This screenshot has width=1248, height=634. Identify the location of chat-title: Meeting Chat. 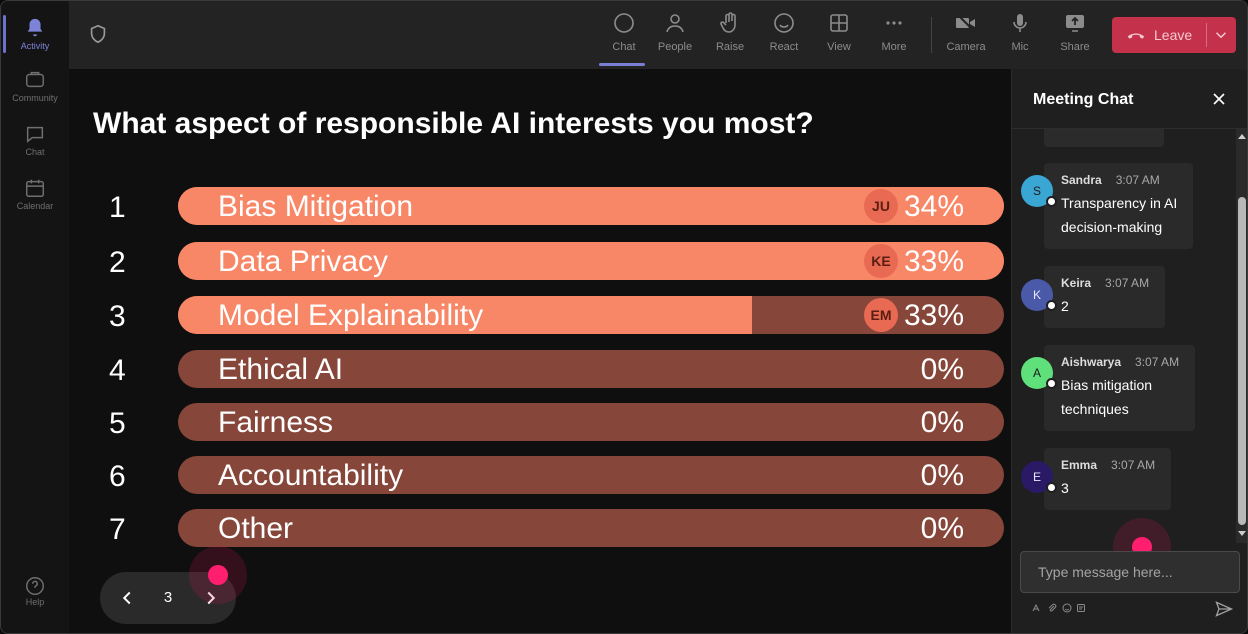
(1083, 99).